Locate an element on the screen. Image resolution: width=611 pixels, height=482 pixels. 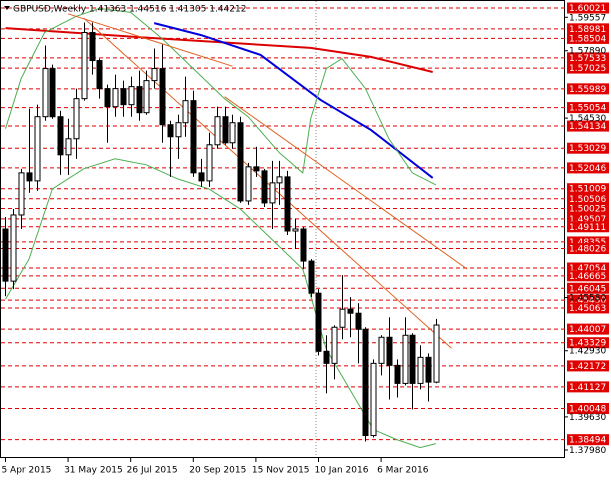
level-label: 1.42172 is located at coordinates (587, 367).